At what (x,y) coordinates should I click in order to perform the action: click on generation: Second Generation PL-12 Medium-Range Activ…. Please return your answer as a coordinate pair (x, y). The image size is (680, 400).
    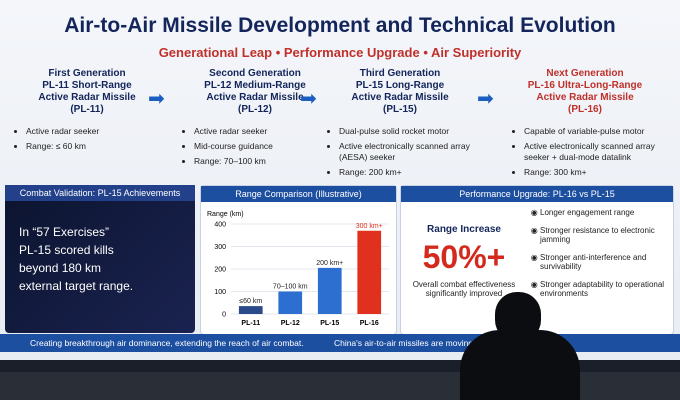
    Looking at the image, I should click on (255, 119).